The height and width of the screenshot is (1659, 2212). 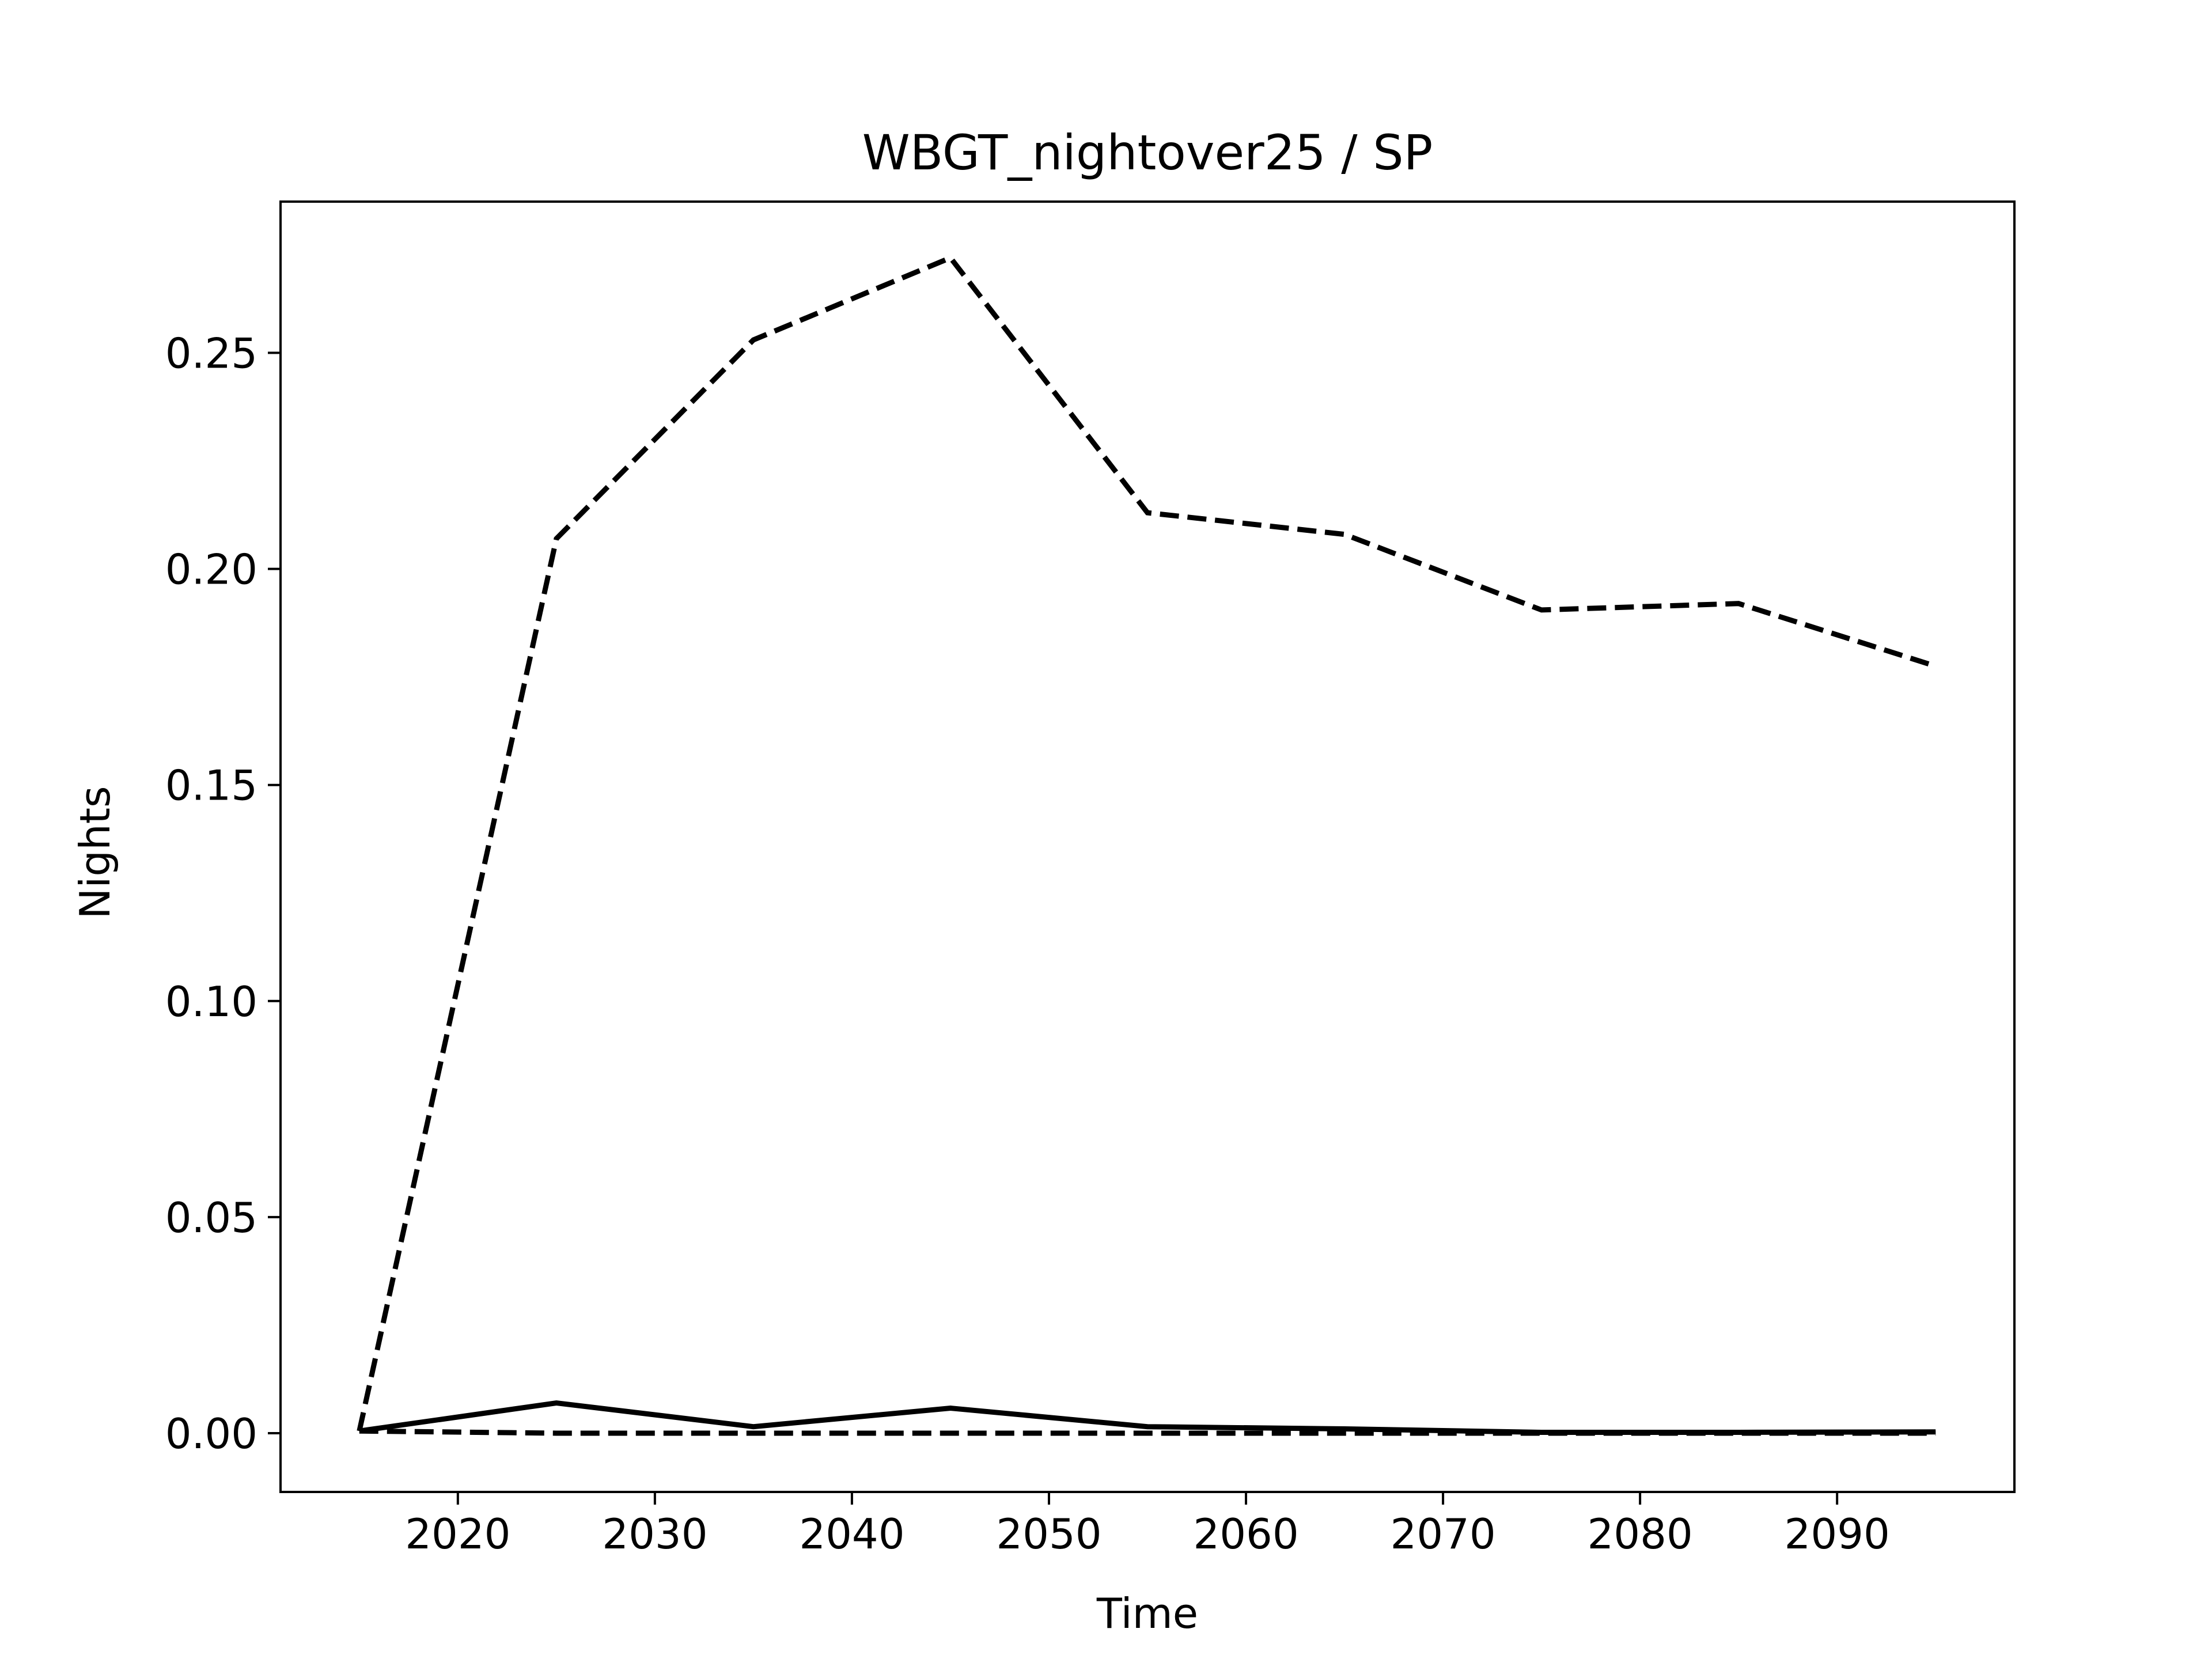 I want to click on y-tick-label: 0.20, so click(x=211, y=570).